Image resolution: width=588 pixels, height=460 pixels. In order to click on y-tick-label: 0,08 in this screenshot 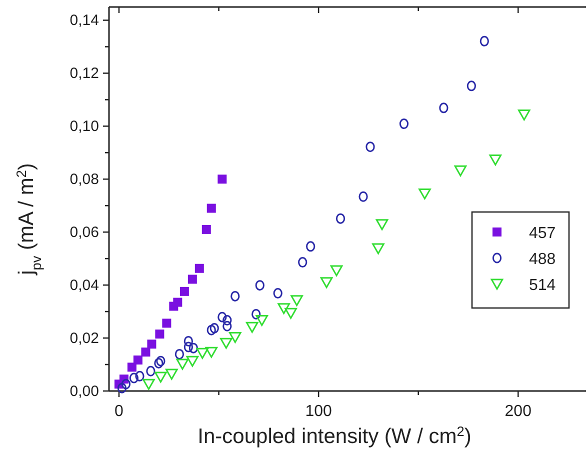, I will do `click(84, 179)`.